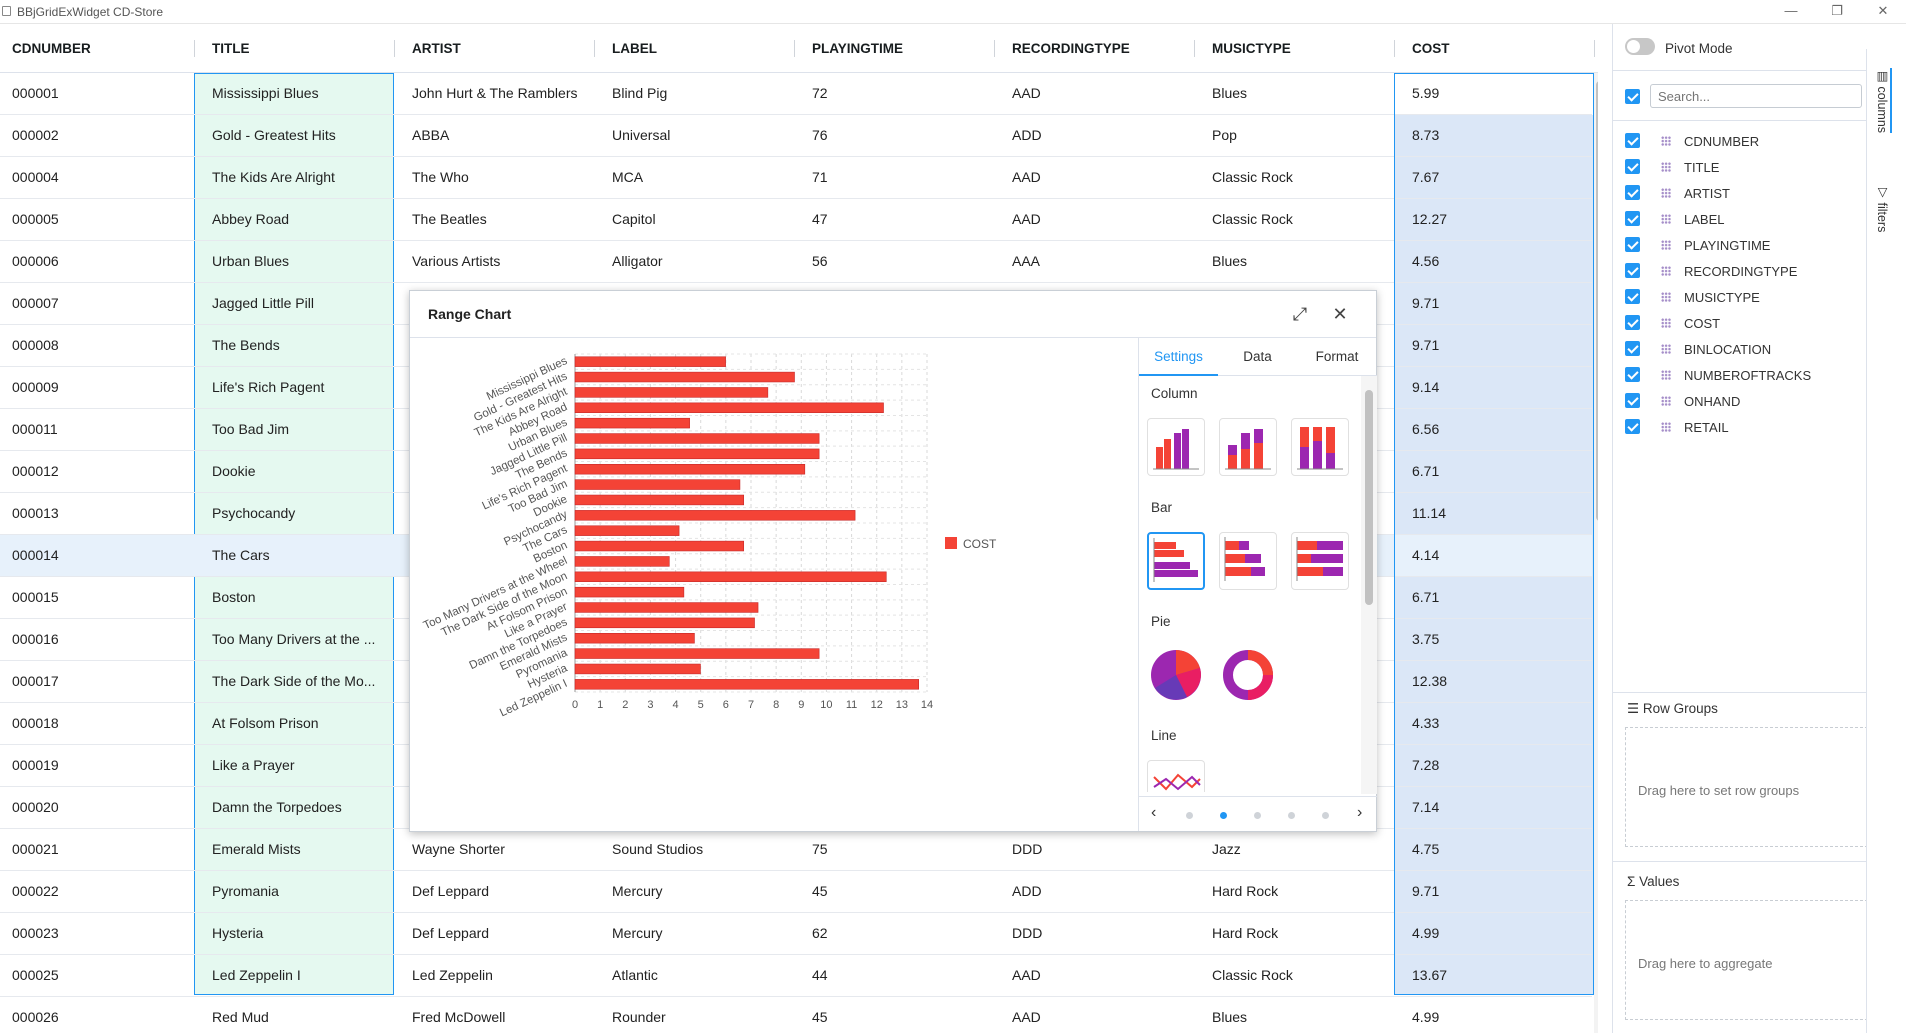 Image resolution: width=1906 pixels, height=1033 pixels. I want to click on cell-playingtime: 47, so click(820, 219).